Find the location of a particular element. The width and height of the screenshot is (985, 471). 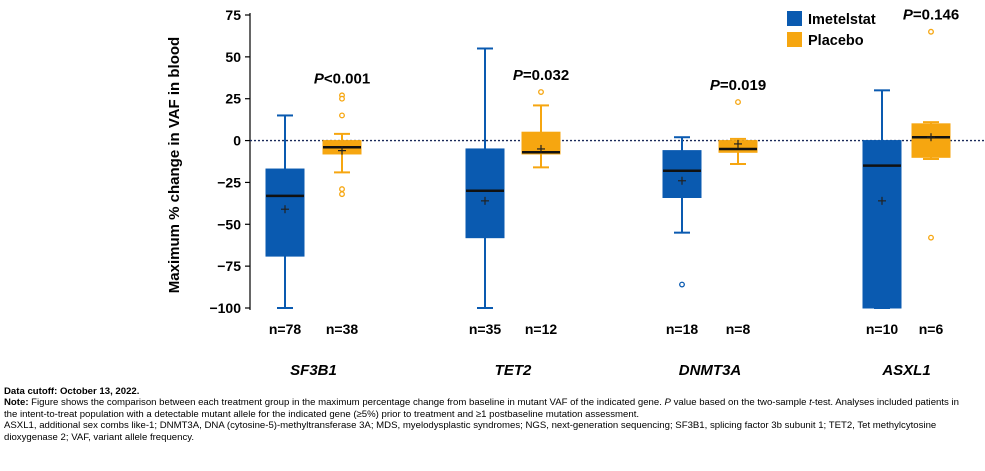

data-cutoff: Data cutoff: October 13, 2022. is located at coordinates (72, 391).